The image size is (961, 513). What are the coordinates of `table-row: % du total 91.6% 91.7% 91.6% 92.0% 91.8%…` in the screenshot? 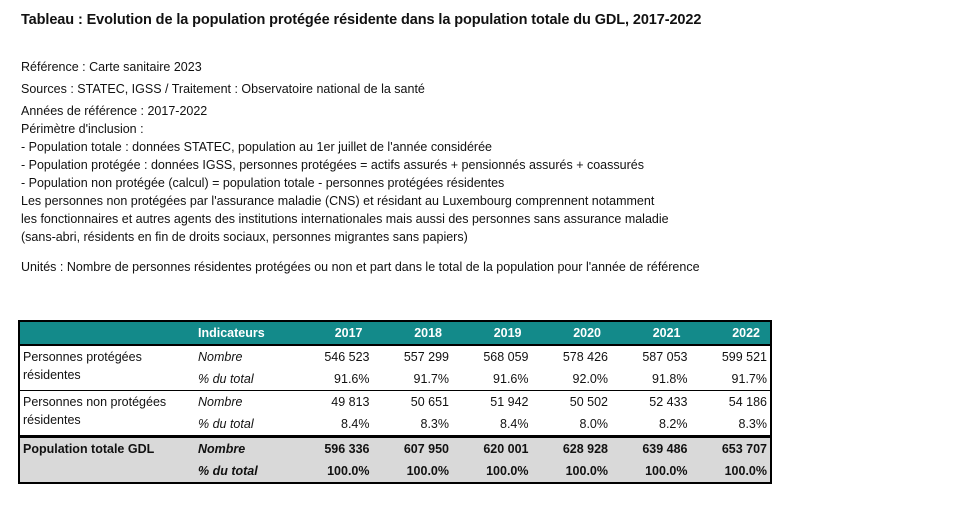 It's located at (395, 379).